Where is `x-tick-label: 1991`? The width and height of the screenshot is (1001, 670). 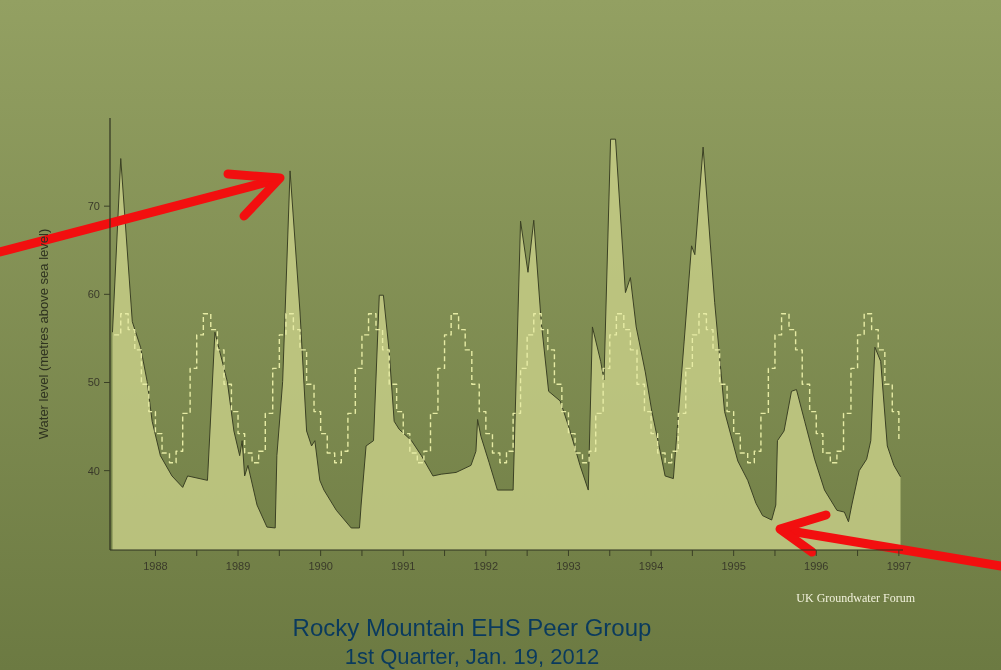 x-tick-label: 1991 is located at coordinates (403, 566).